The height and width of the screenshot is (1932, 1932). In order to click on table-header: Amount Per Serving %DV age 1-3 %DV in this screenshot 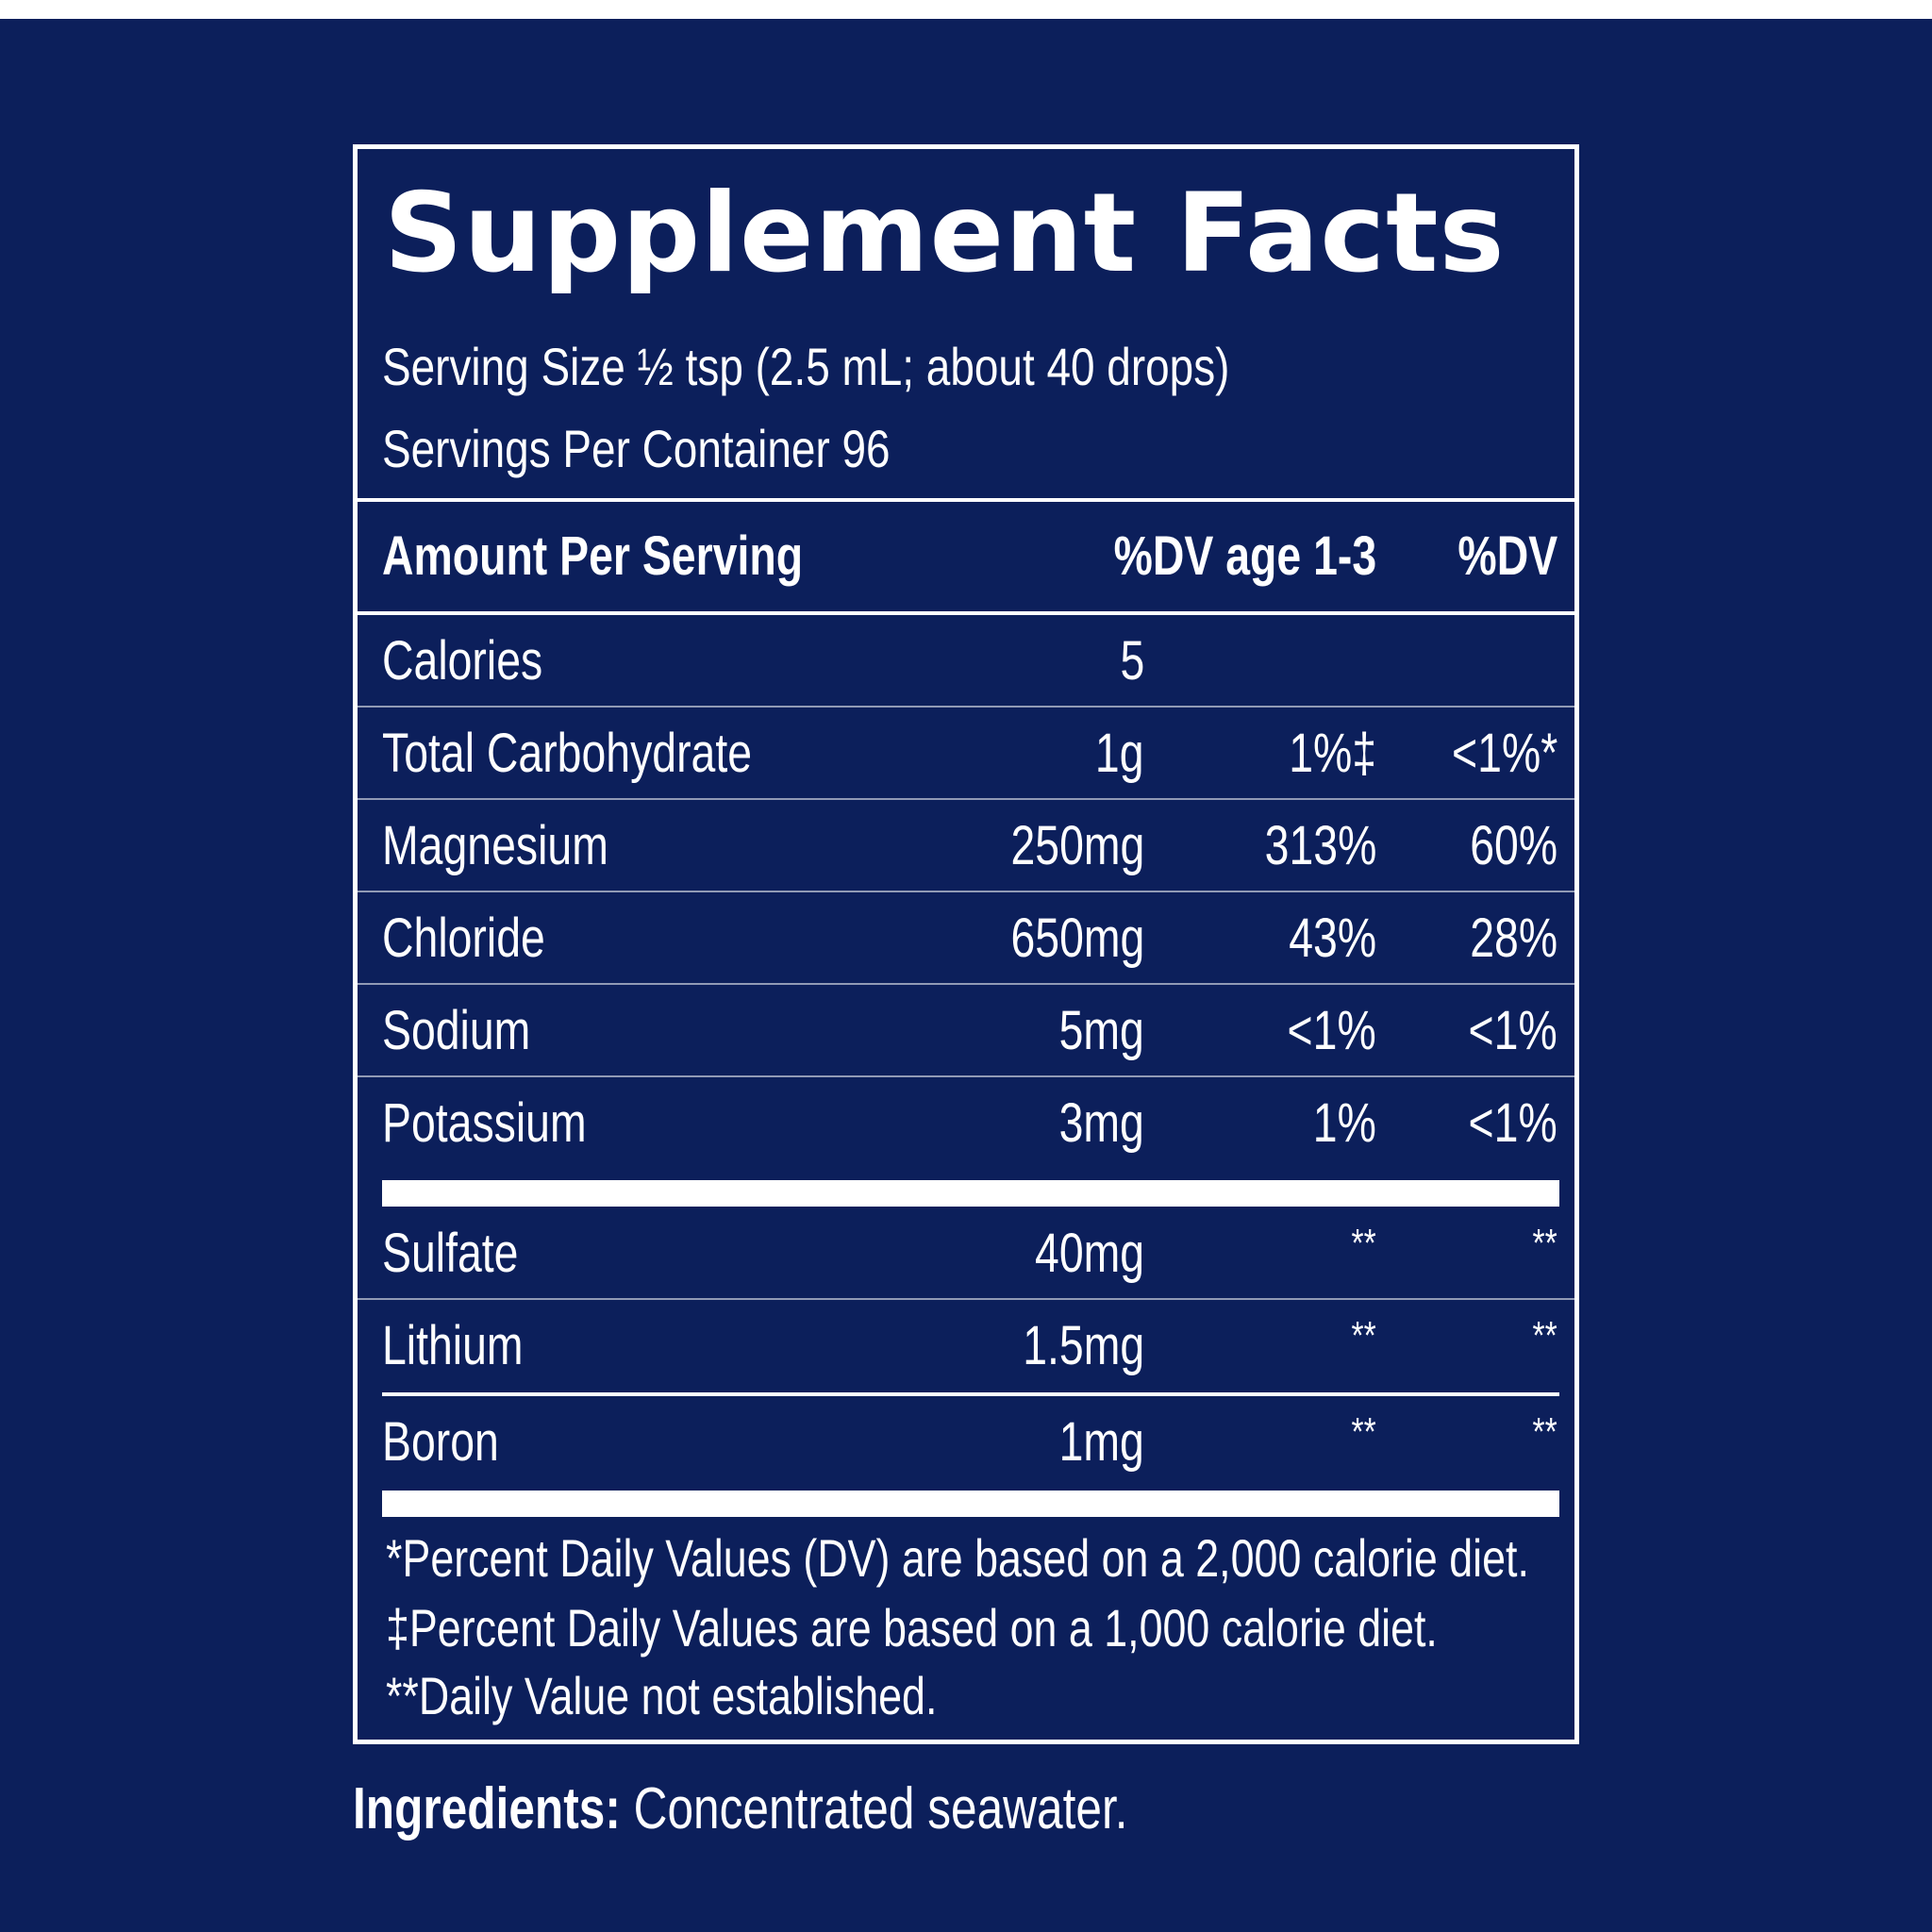, I will do `click(966, 556)`.